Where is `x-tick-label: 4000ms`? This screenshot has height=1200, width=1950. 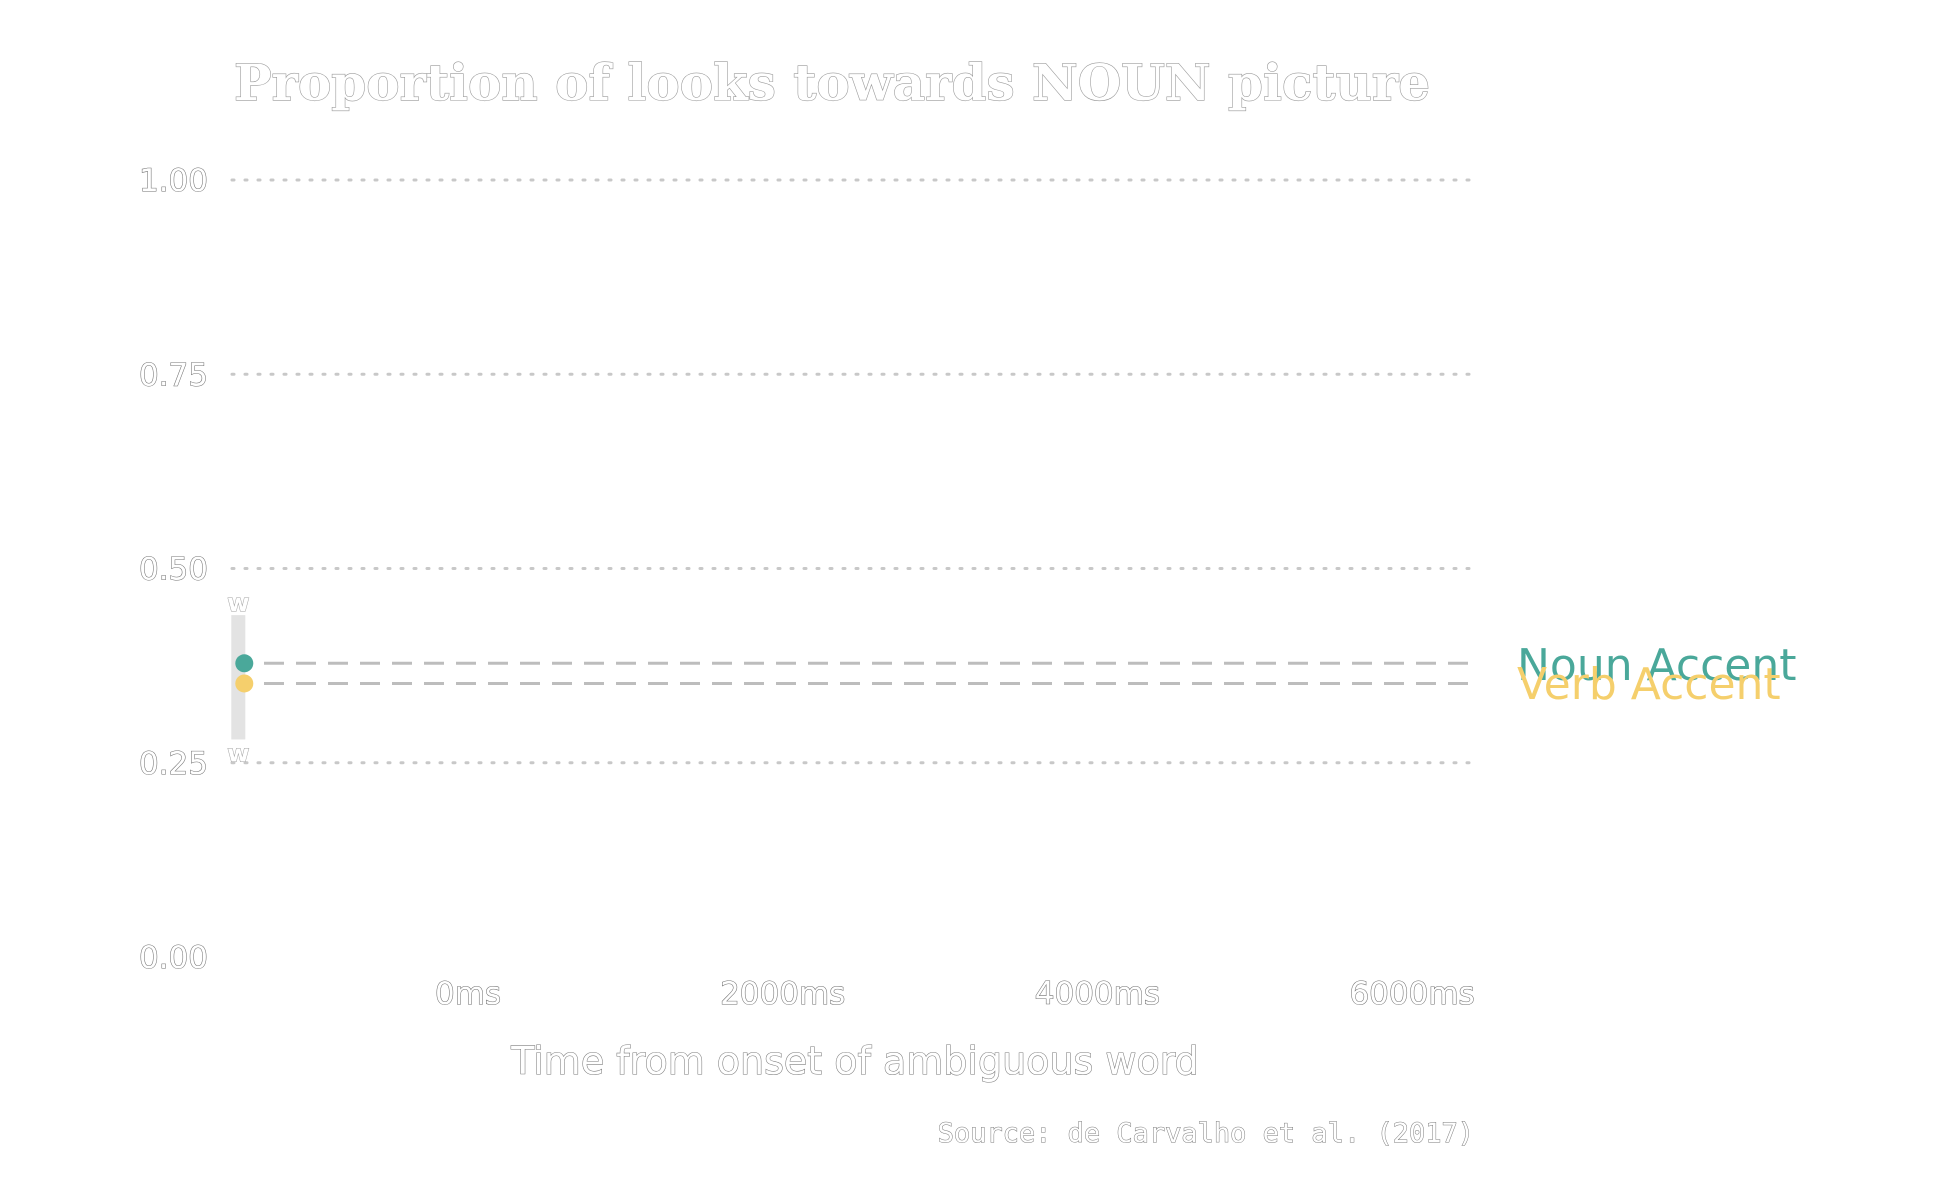 x-tick-label: 4000ms is located at coordinates (1097, 994).